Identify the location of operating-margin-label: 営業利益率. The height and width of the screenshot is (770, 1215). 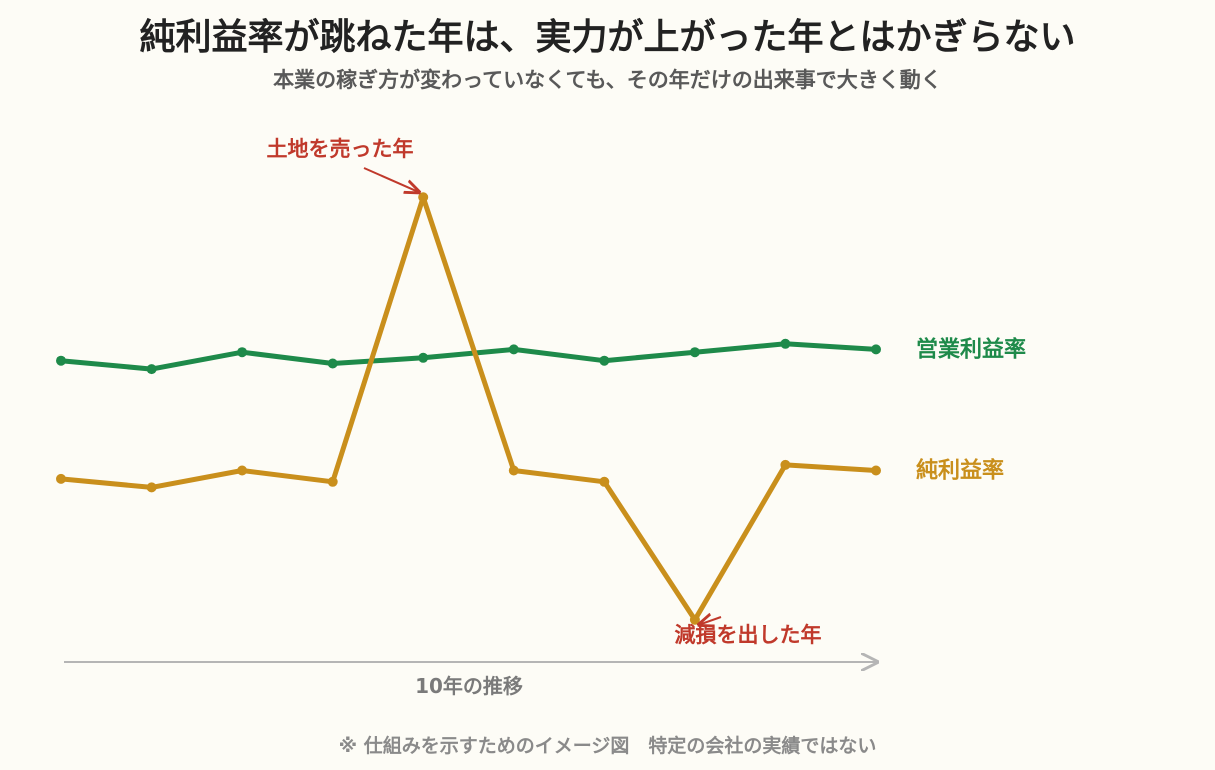
(971, 349).